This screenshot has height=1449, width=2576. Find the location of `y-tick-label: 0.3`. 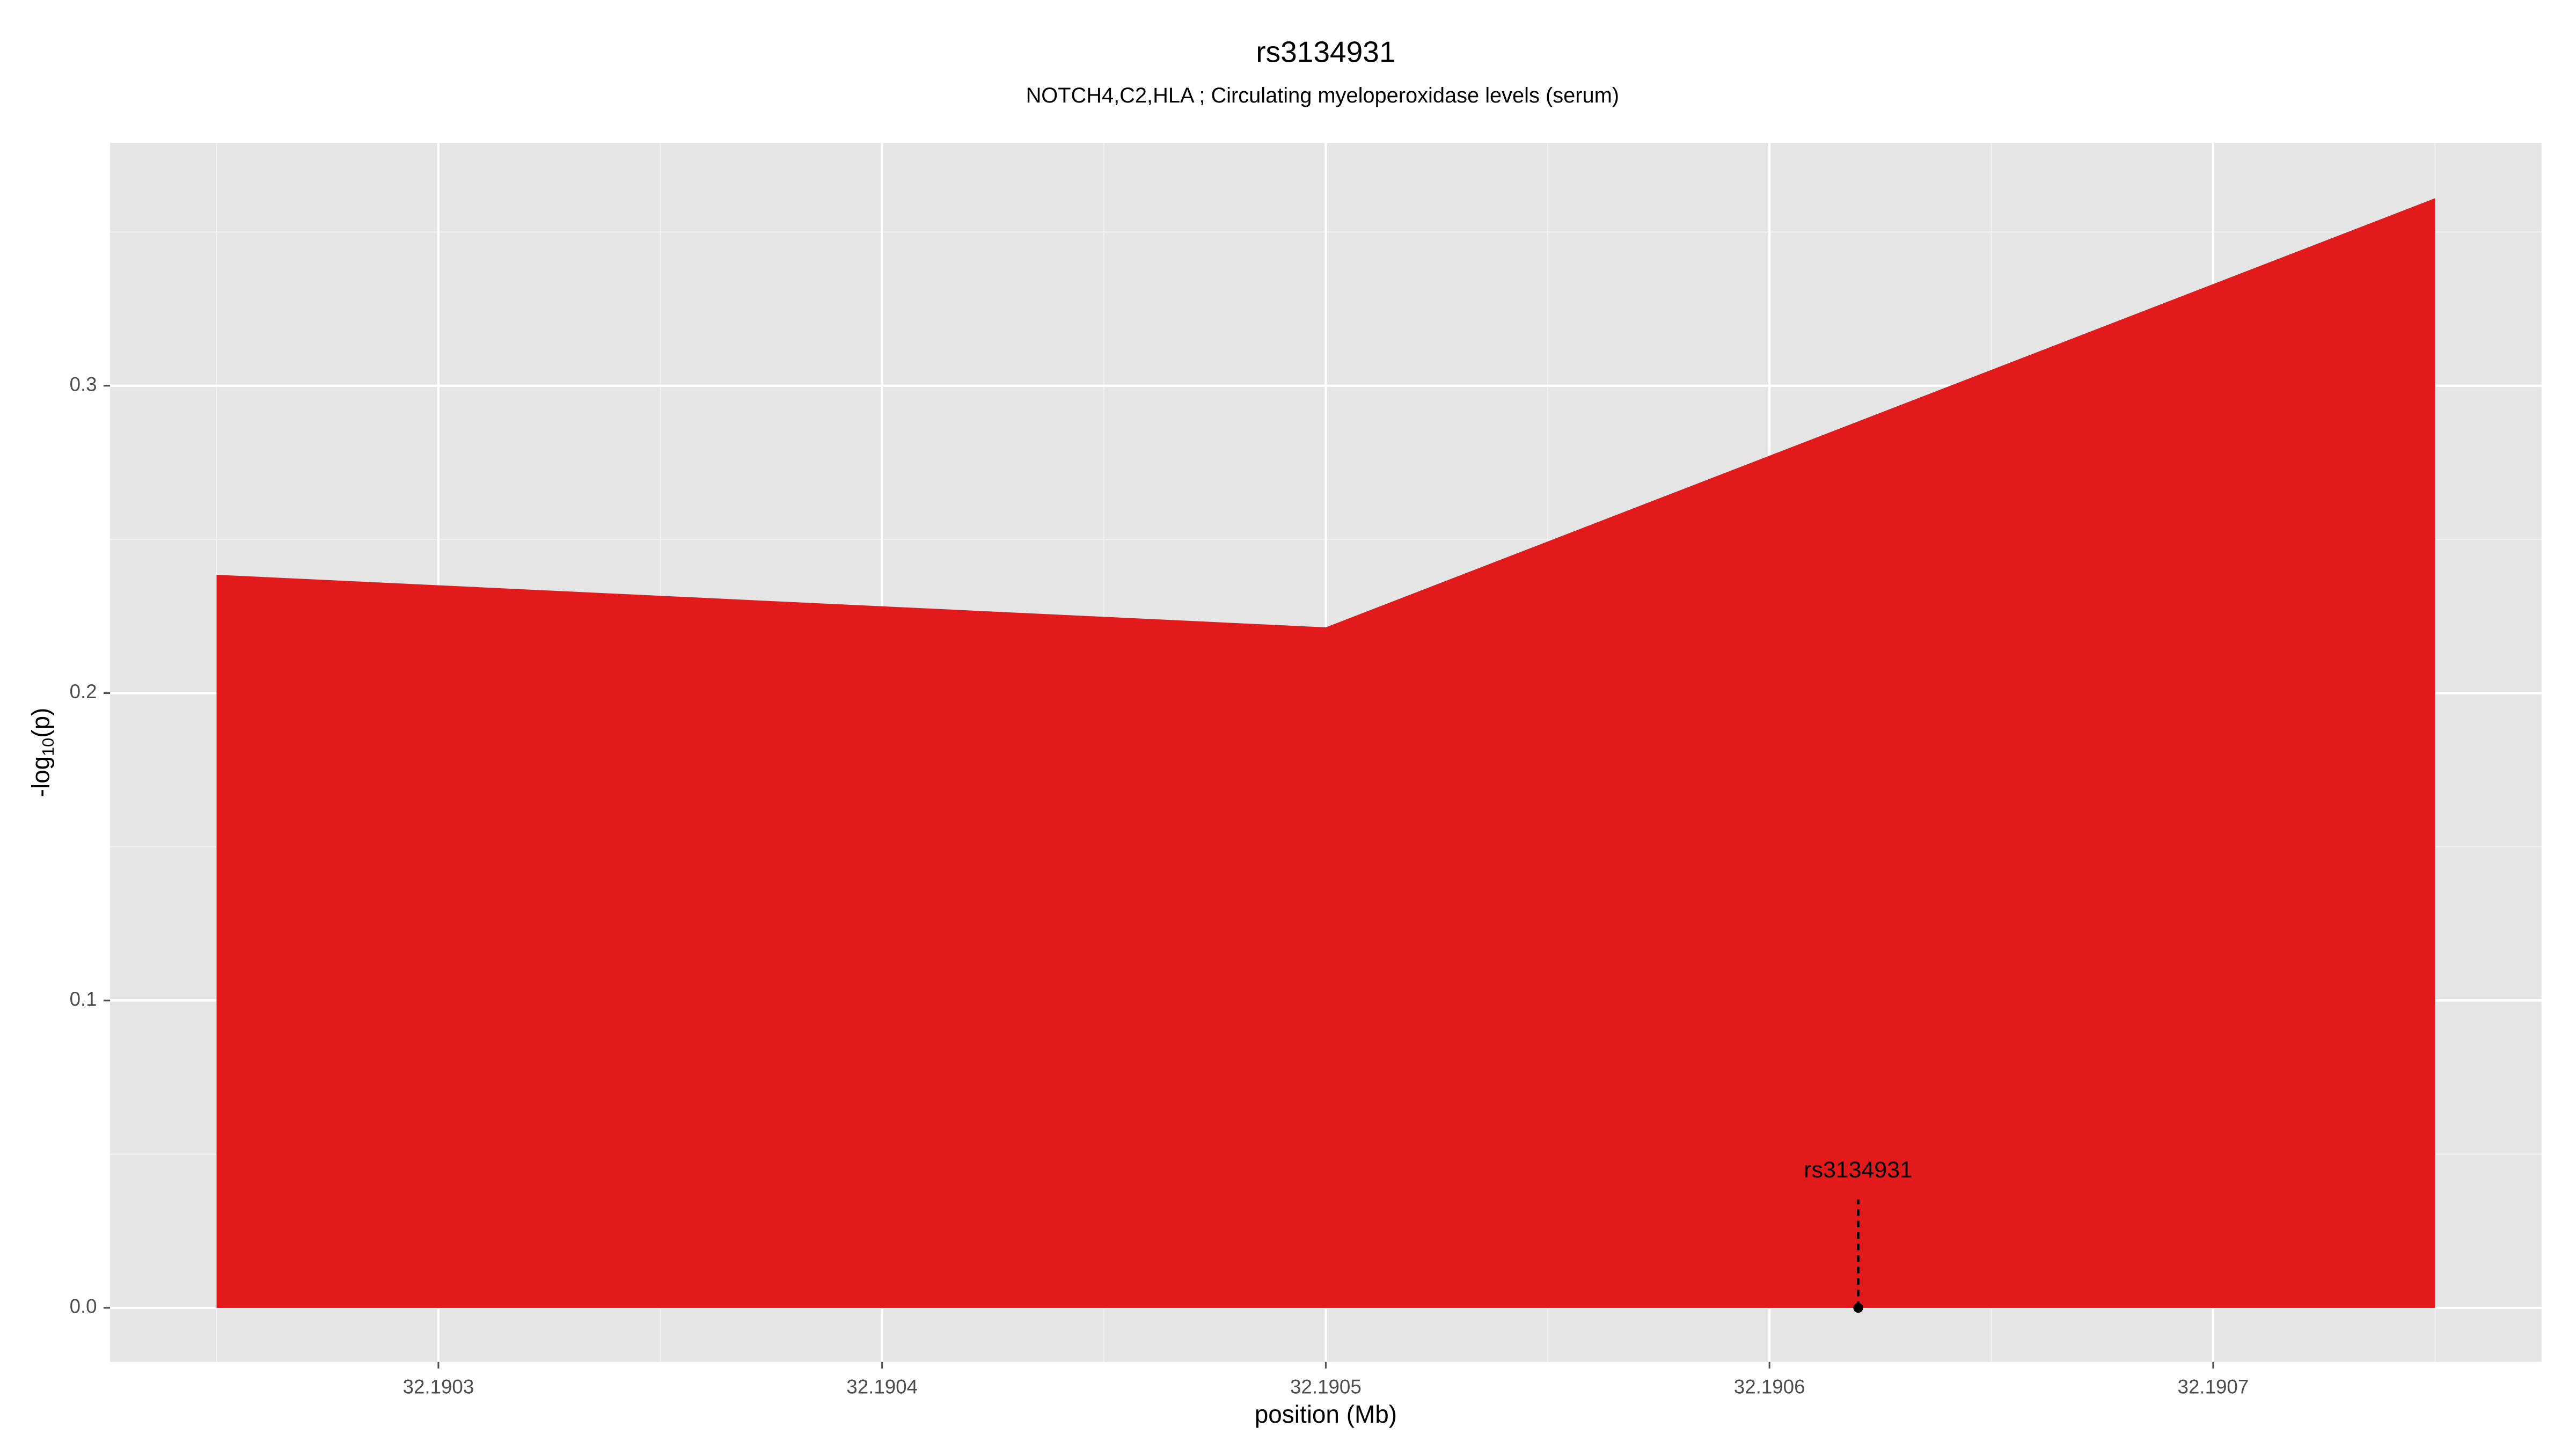

y-tick-label: 0.3 is located at coordinates (83, 384).